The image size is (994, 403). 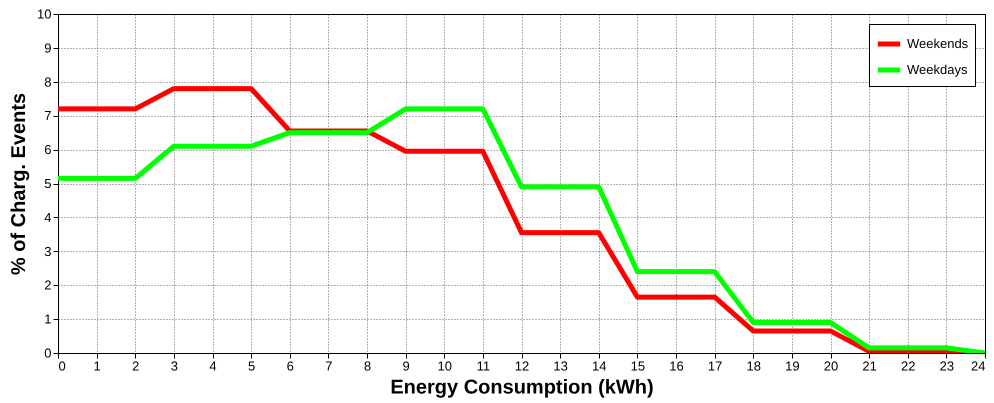 What do you see at coordinates (406, 366) in the screenshot?
I see `x-tick-label: 9` at bounding box center [406, 366].